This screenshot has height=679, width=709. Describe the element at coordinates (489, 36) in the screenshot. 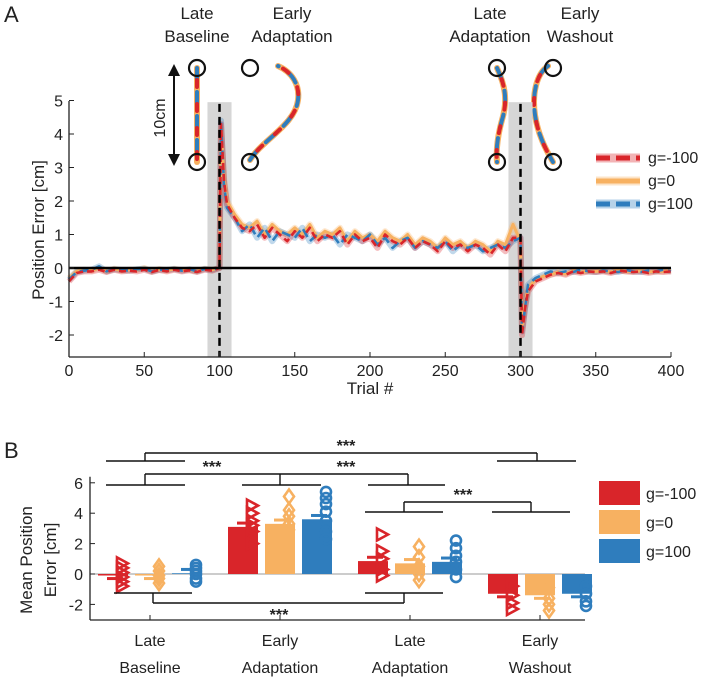

I see `phase-label-3-line2: Adaptation` at that location.